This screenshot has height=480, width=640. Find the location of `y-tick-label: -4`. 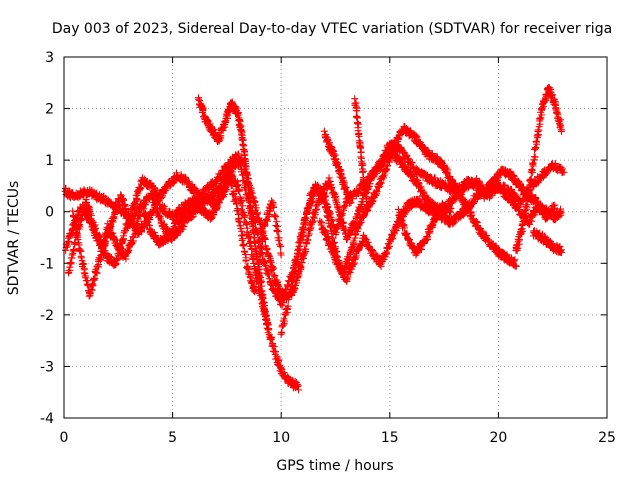

y-tick-label: -4 is located at coordinates (47, 419).